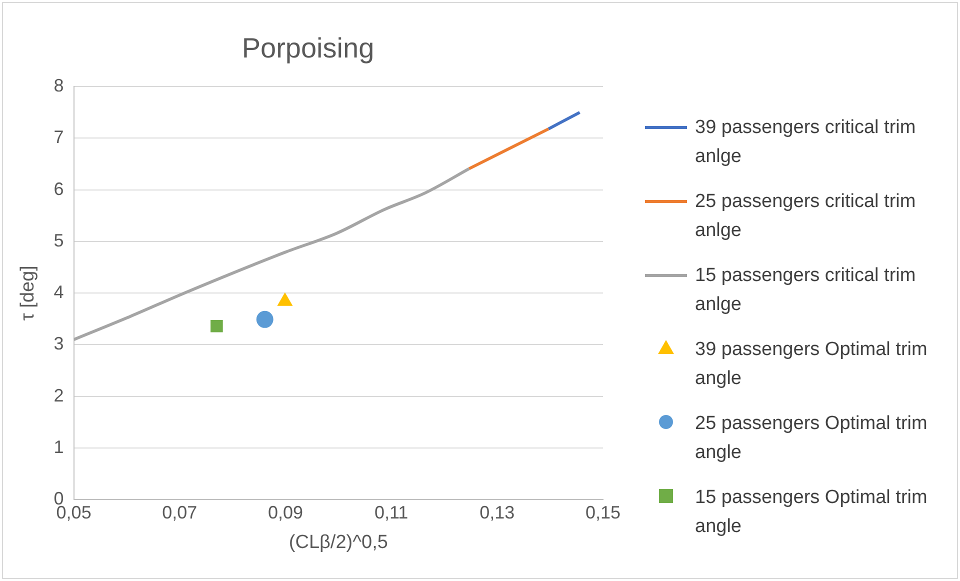  What do you see at coordinates (59, 344) in the screenshot?
I see `y-tick-label: 3` at bounding box center [59, 344].